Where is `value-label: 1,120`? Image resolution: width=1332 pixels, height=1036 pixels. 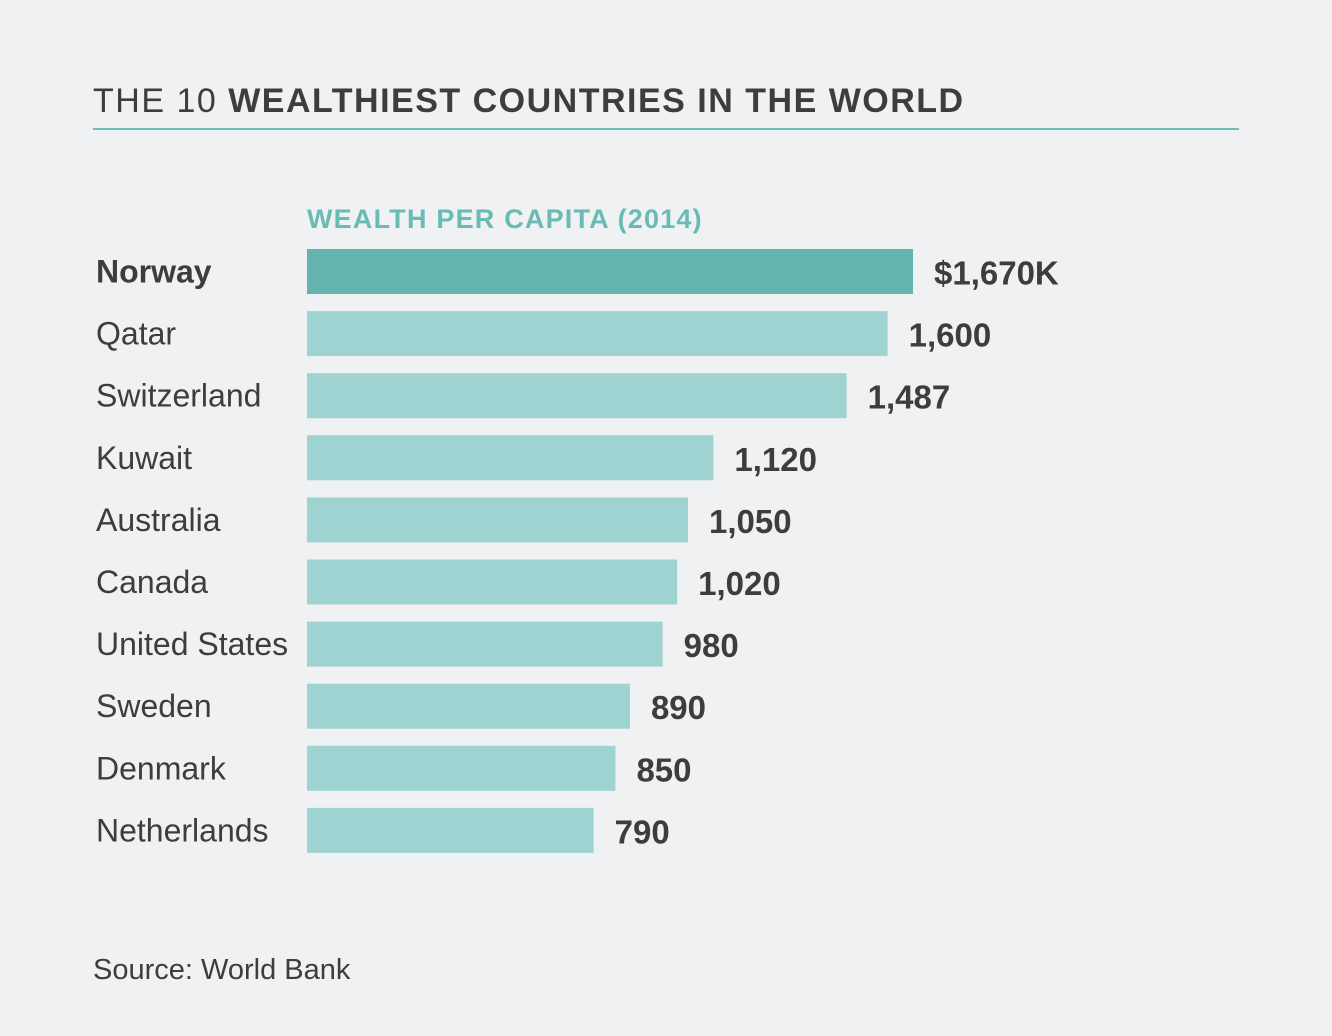
value-label: 1,120 is located at coordinates (775, 459).